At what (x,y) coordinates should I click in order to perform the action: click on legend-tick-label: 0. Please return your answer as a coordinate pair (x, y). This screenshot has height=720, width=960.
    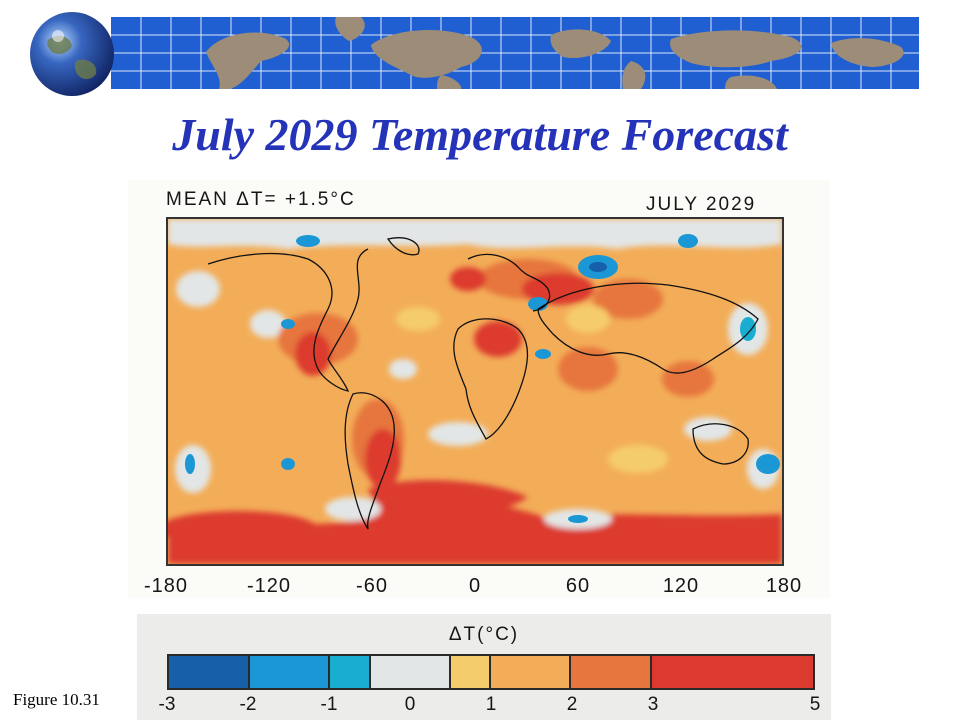
    Looking at the image, I should click on (410, 704).